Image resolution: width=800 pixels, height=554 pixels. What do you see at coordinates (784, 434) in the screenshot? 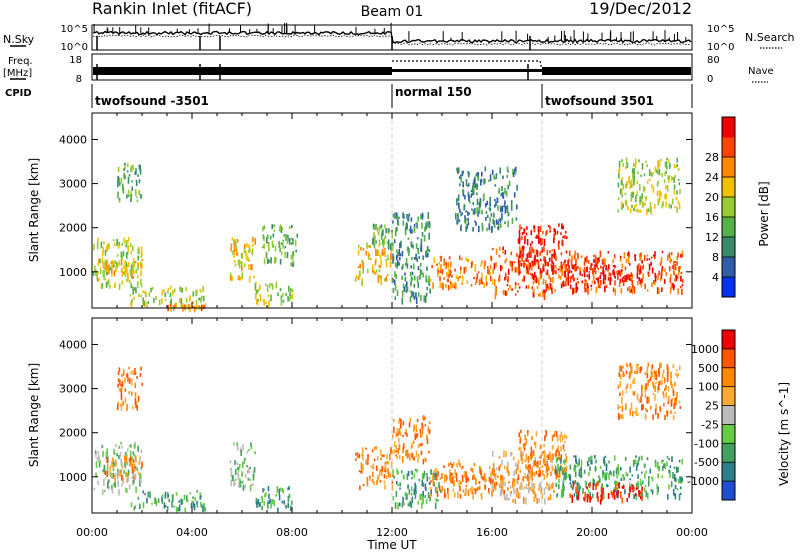
I see `velocity-colorbar-label: Velocity [m s^-1]` at bounding box center [784, 434].